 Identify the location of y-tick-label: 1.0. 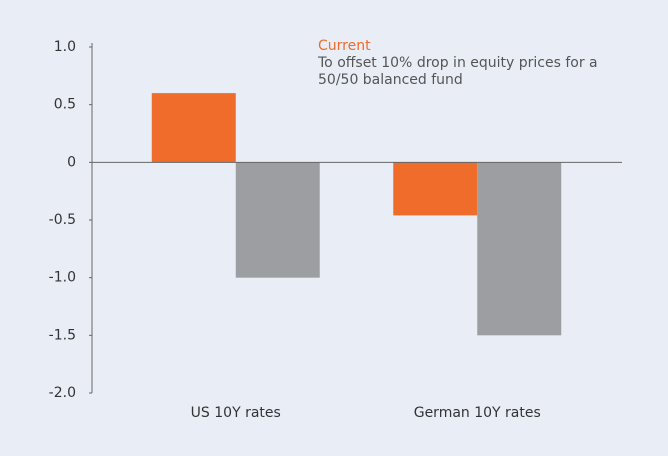
(65, 47).